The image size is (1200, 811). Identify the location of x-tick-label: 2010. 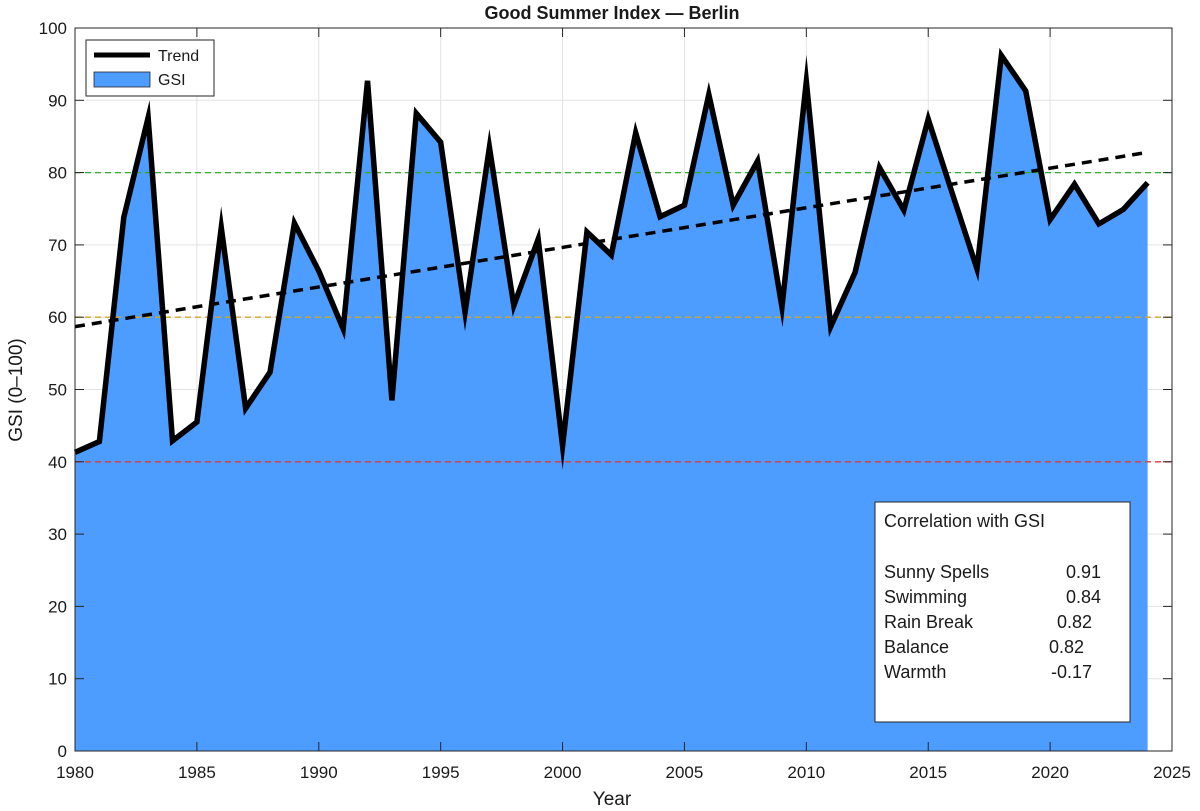
(806, 772).